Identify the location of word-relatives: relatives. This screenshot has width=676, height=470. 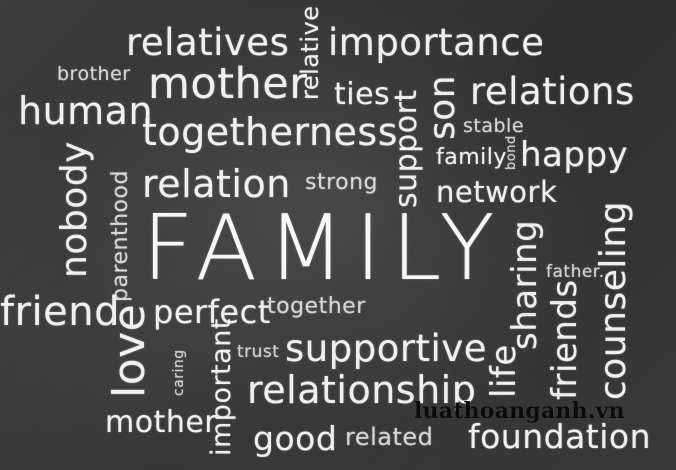
(208, 42).